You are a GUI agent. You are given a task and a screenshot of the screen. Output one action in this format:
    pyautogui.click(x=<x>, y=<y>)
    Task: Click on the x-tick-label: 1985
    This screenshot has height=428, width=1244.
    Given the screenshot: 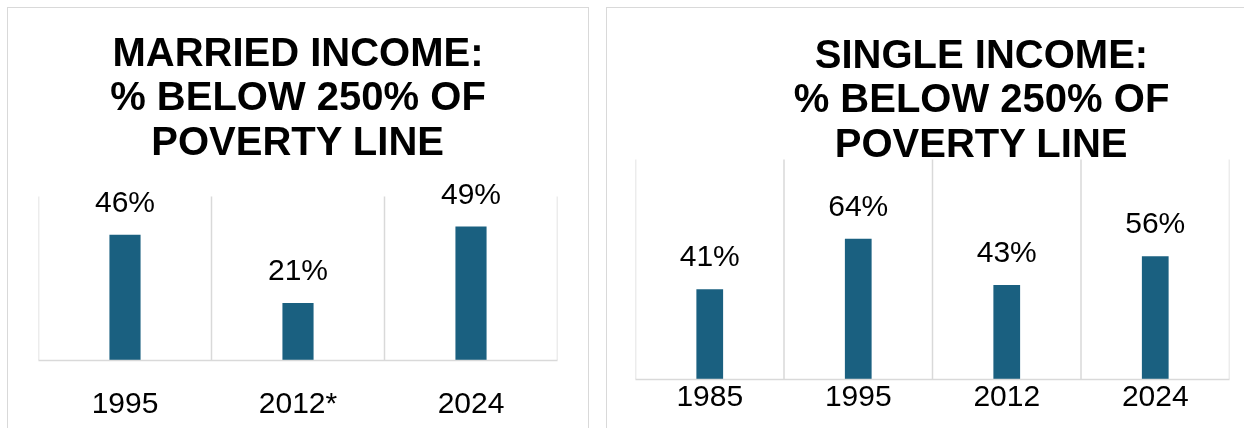 What is the action you would take?
    pyautogui.click(x=710, y=395)
    